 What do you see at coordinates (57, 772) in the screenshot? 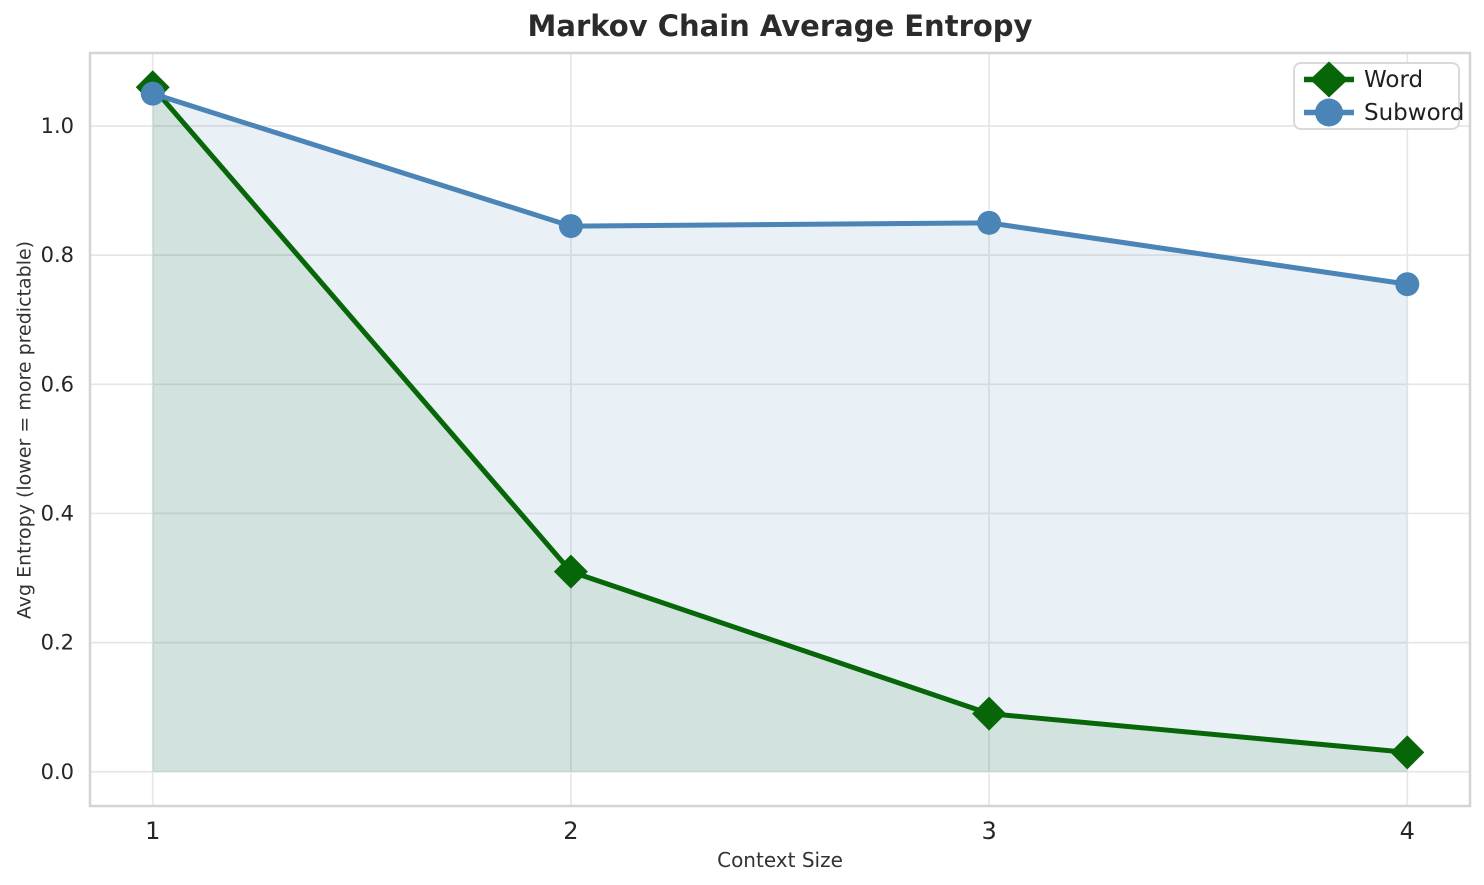
I see `y-tick-label: 0.0` at bounding box center [57, 772].